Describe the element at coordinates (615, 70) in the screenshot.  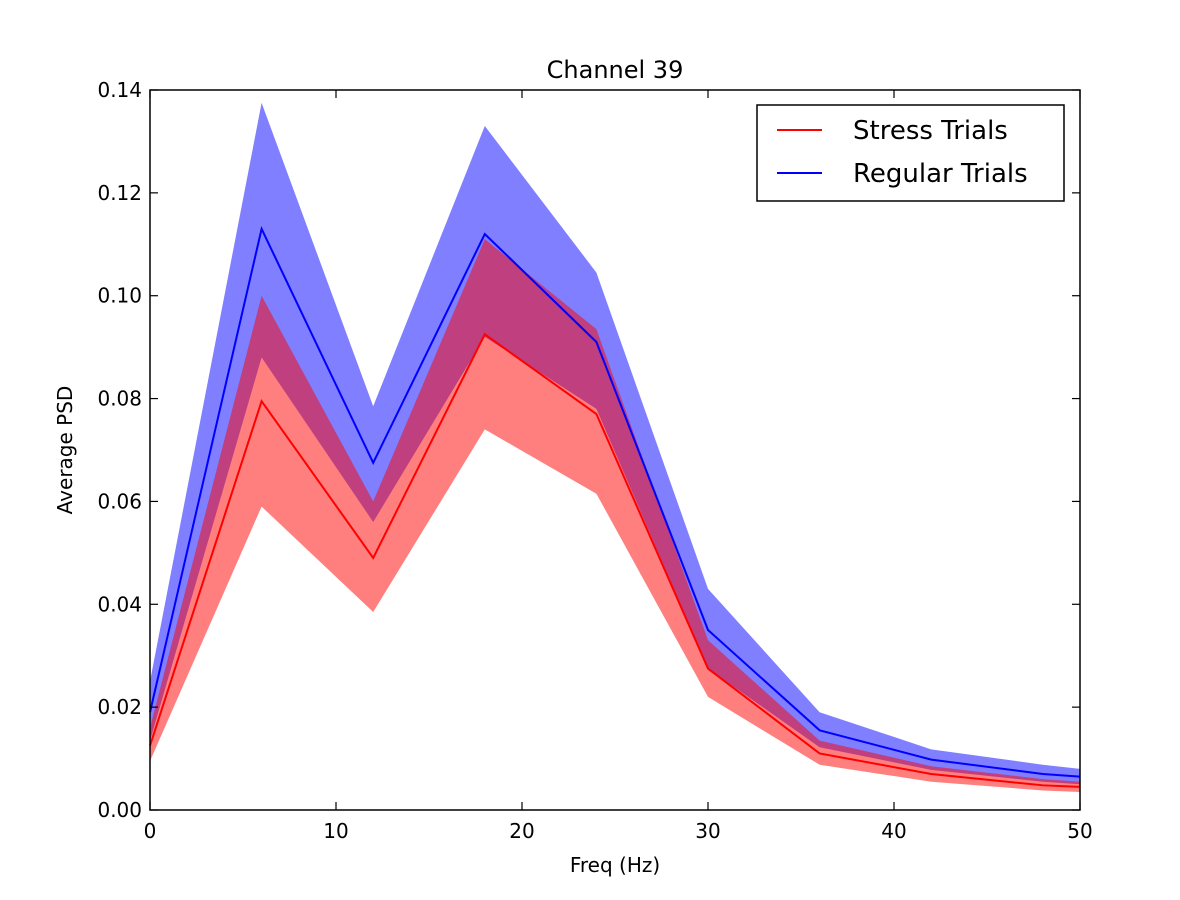
I see `chart-title: Channel 39` at that location.